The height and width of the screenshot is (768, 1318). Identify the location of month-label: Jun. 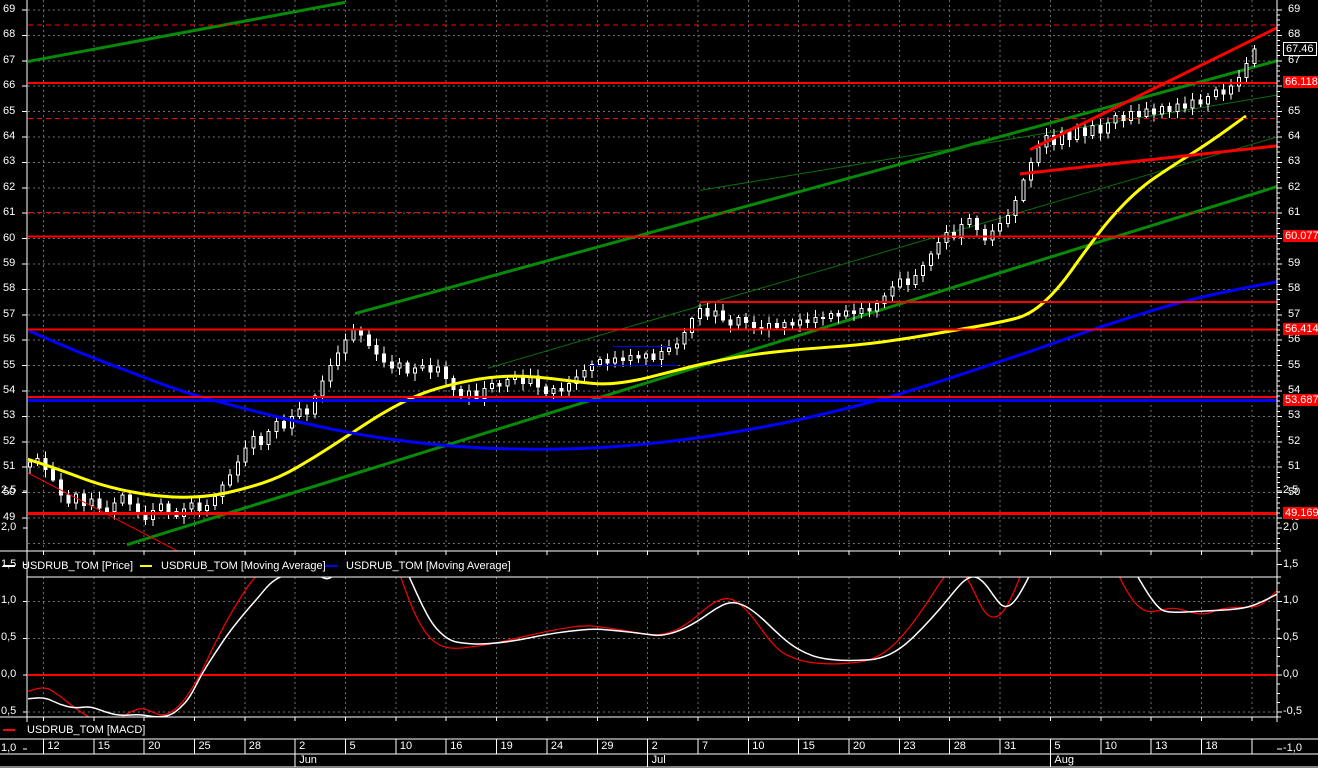
(308, 760).